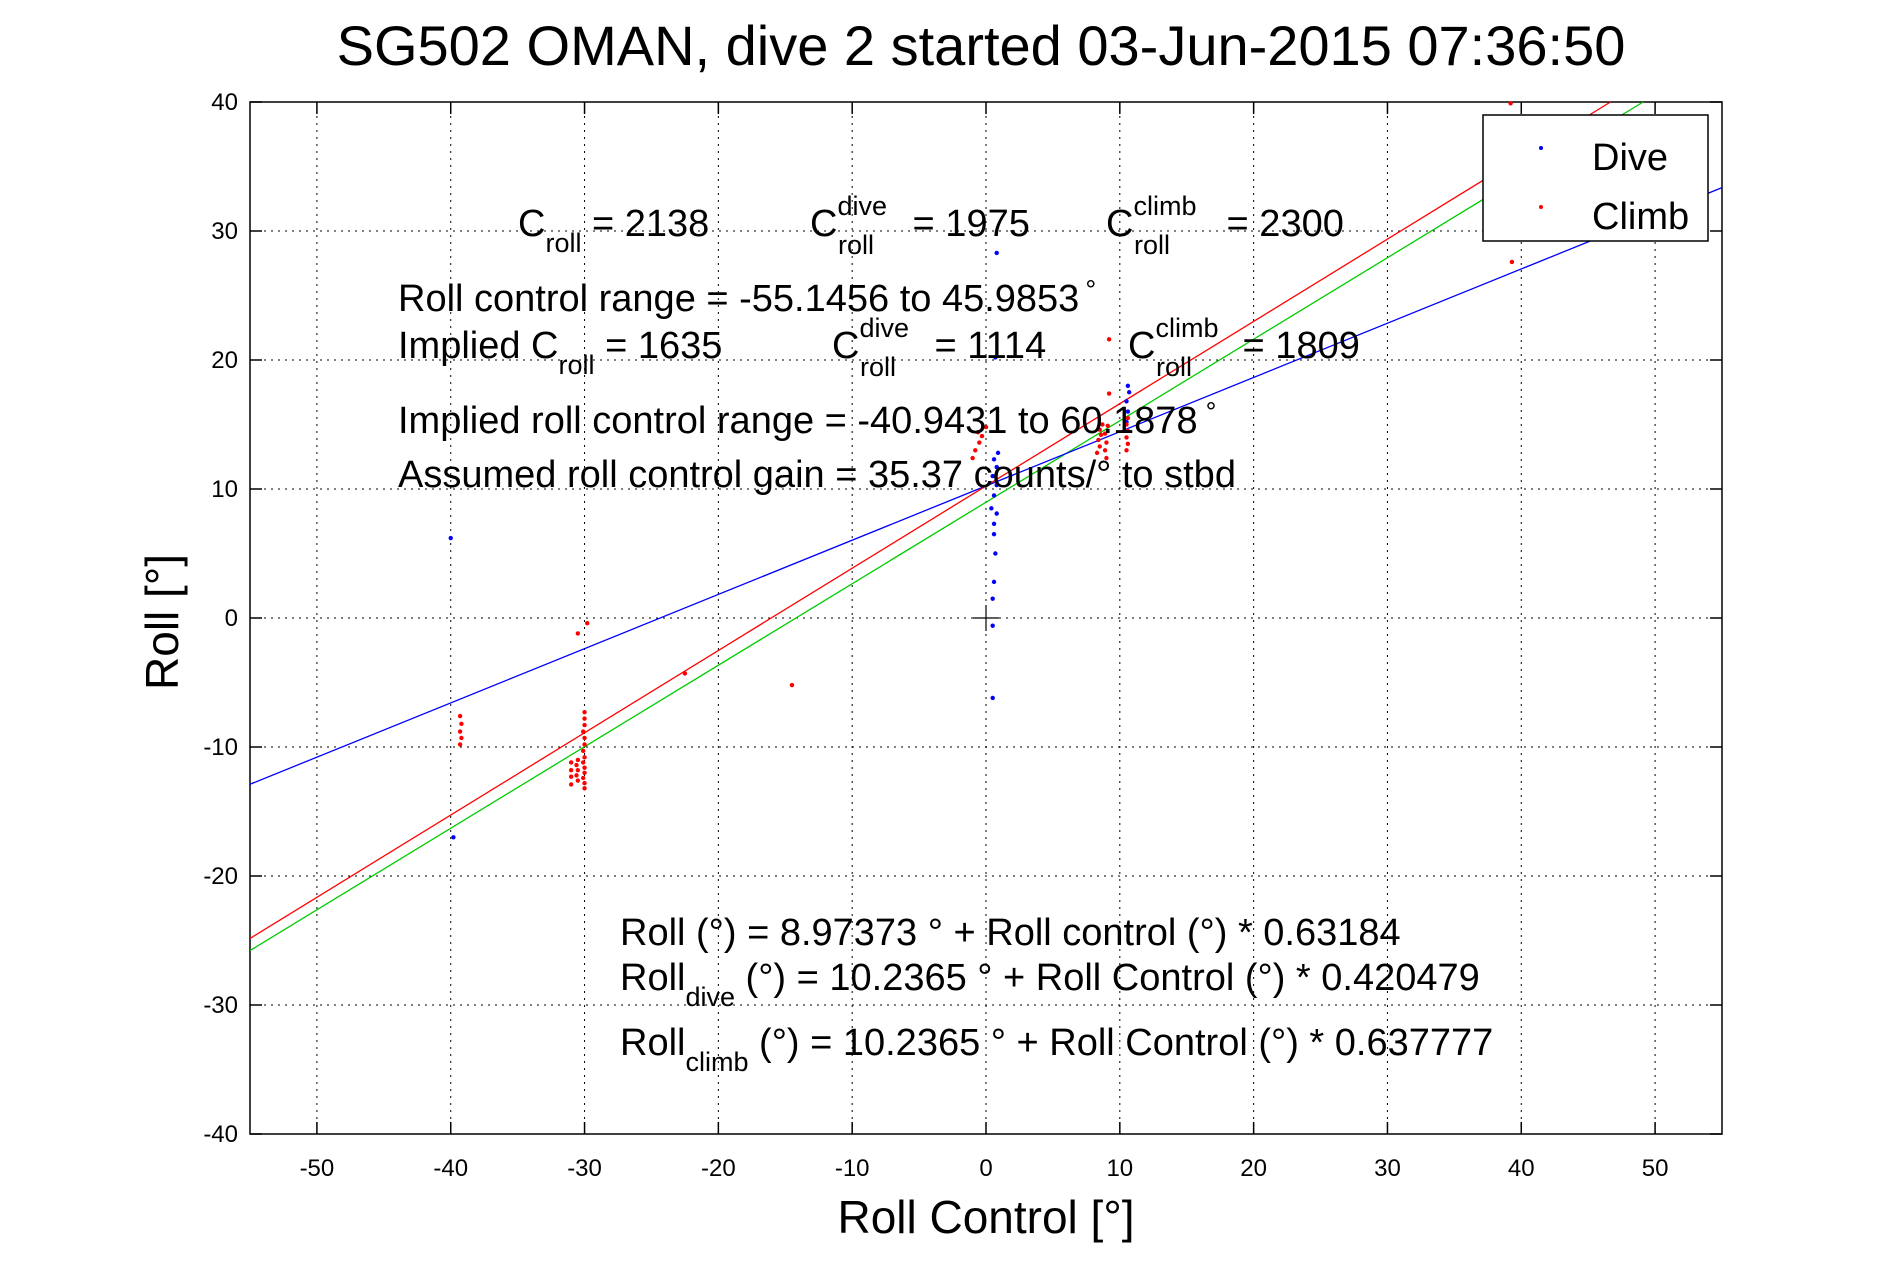  I want to click on implied-c-climb: Cclimb roll = 1809, so click(1244, 347).